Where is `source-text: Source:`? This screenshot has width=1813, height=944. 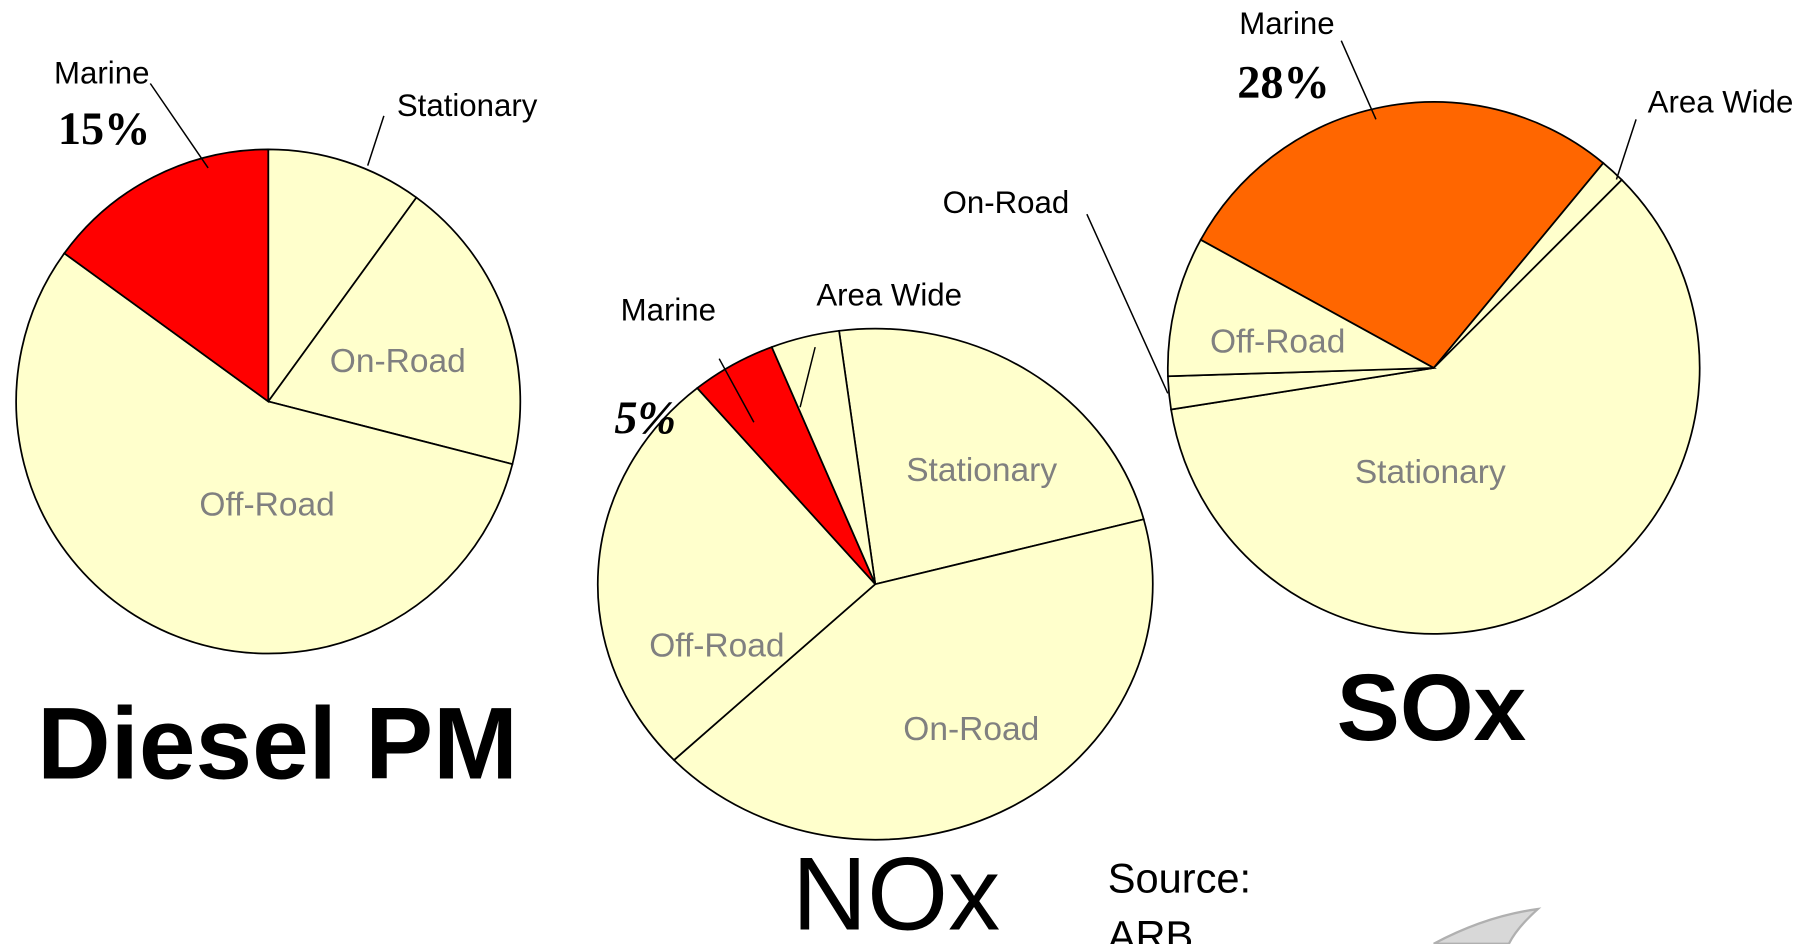
source-text: Source: is located at coordinates (1179, 877).